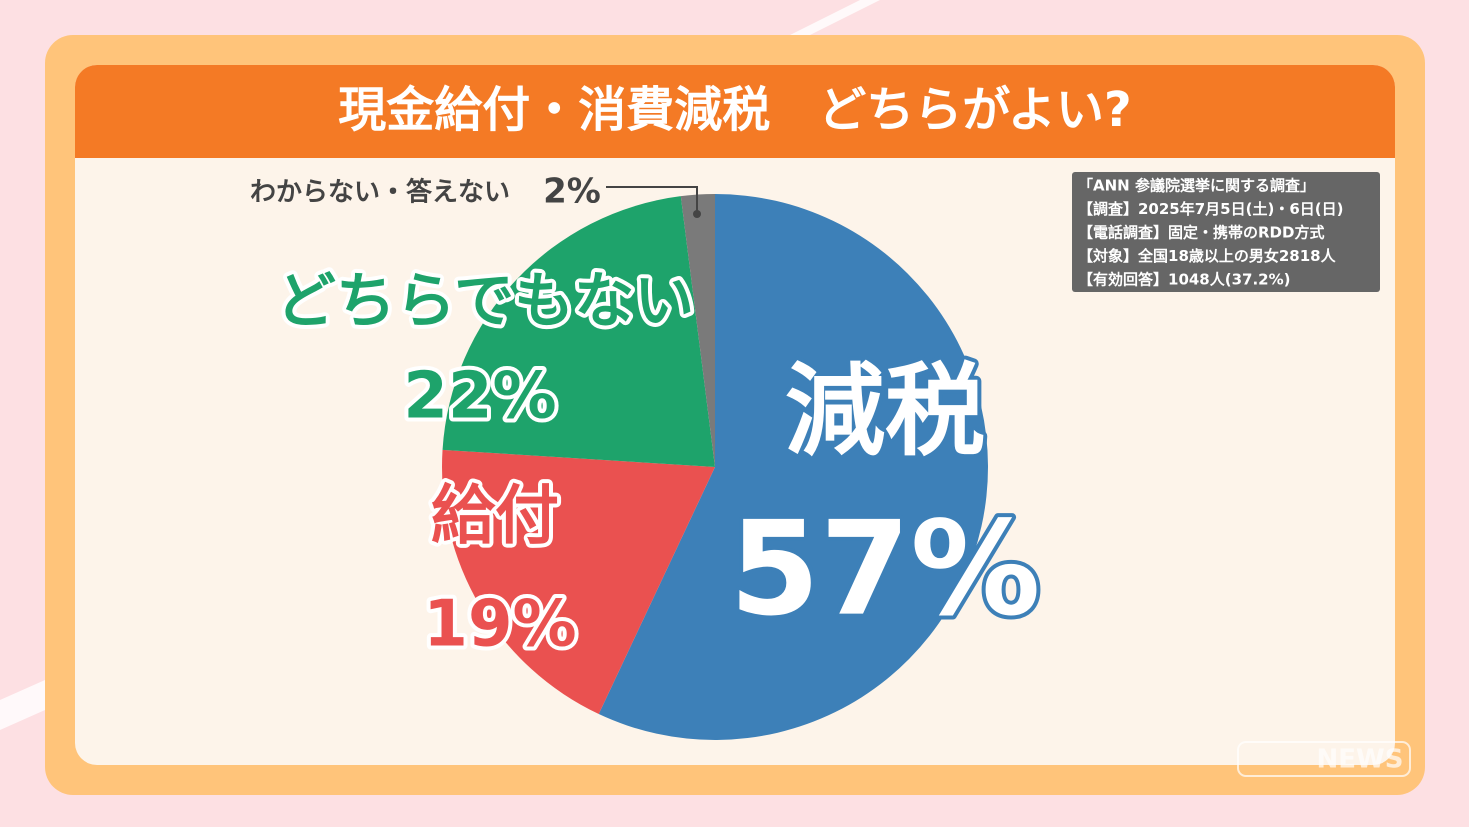 The image size is (1469, 827). I want to click on leader-line, so click(652, 200).